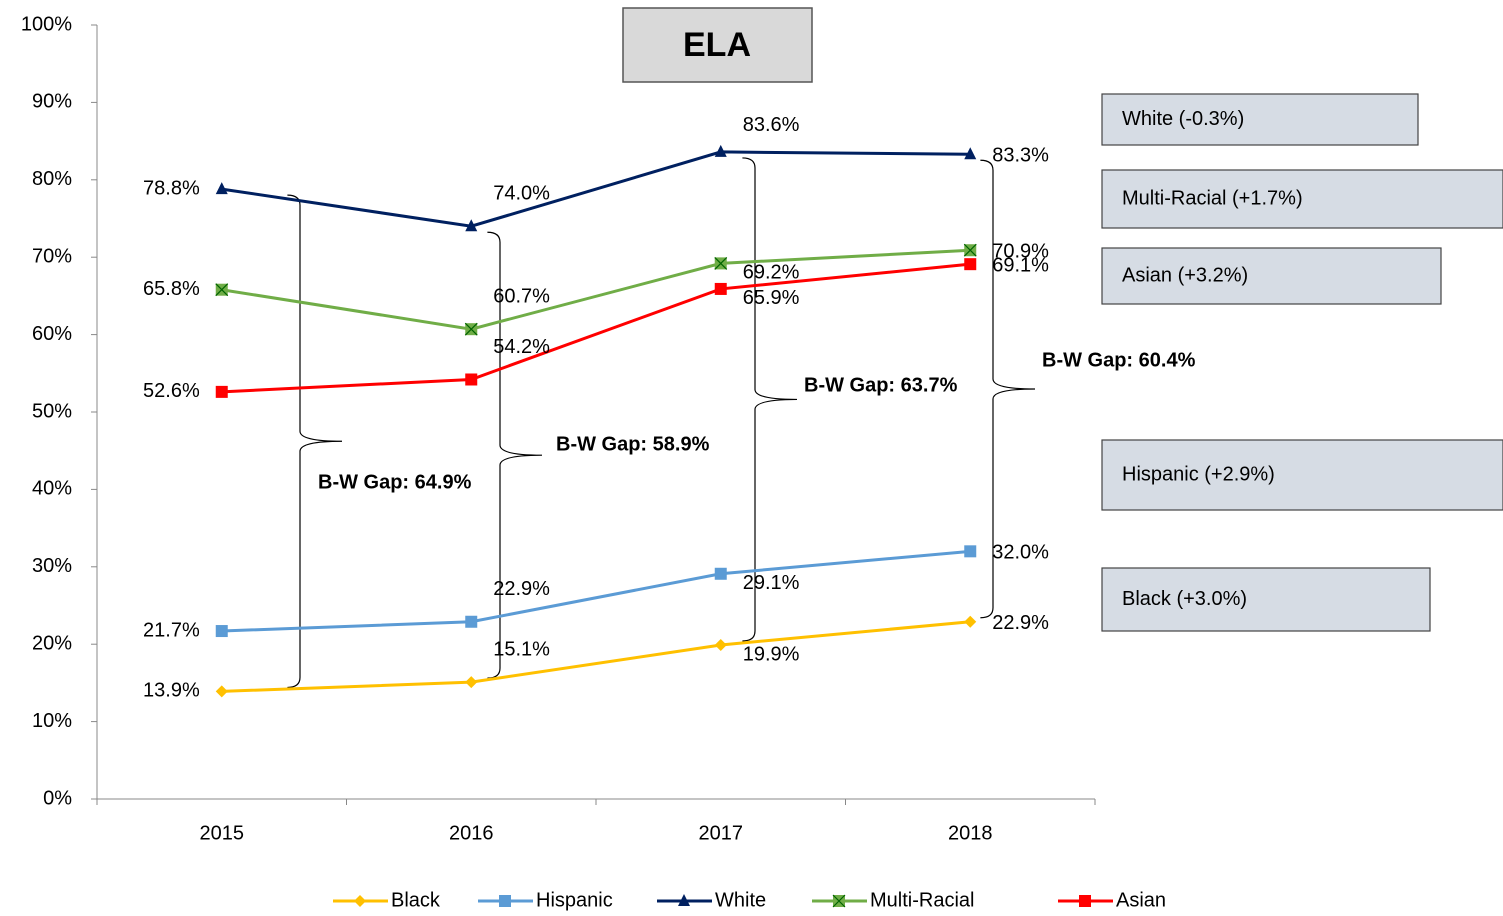  Describe the element at coordinates (52, 334) in the screenshot. I see `y-tick-label: 60%` at that location.